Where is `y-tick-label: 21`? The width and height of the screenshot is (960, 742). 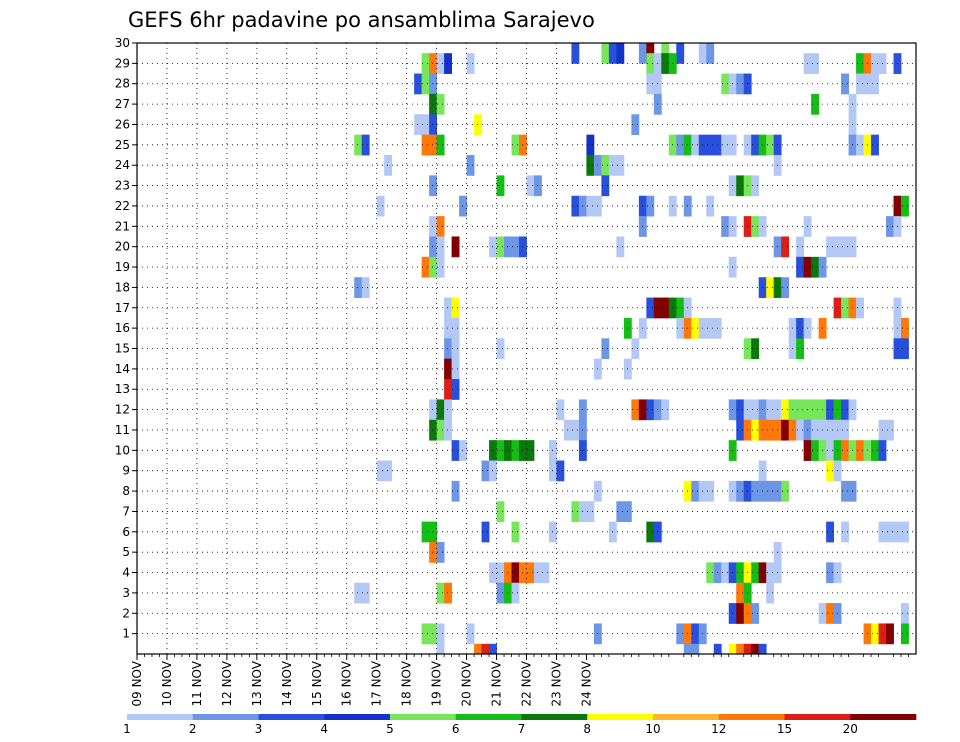 y-tick-label: 21 is located at coordinates (122, 226).